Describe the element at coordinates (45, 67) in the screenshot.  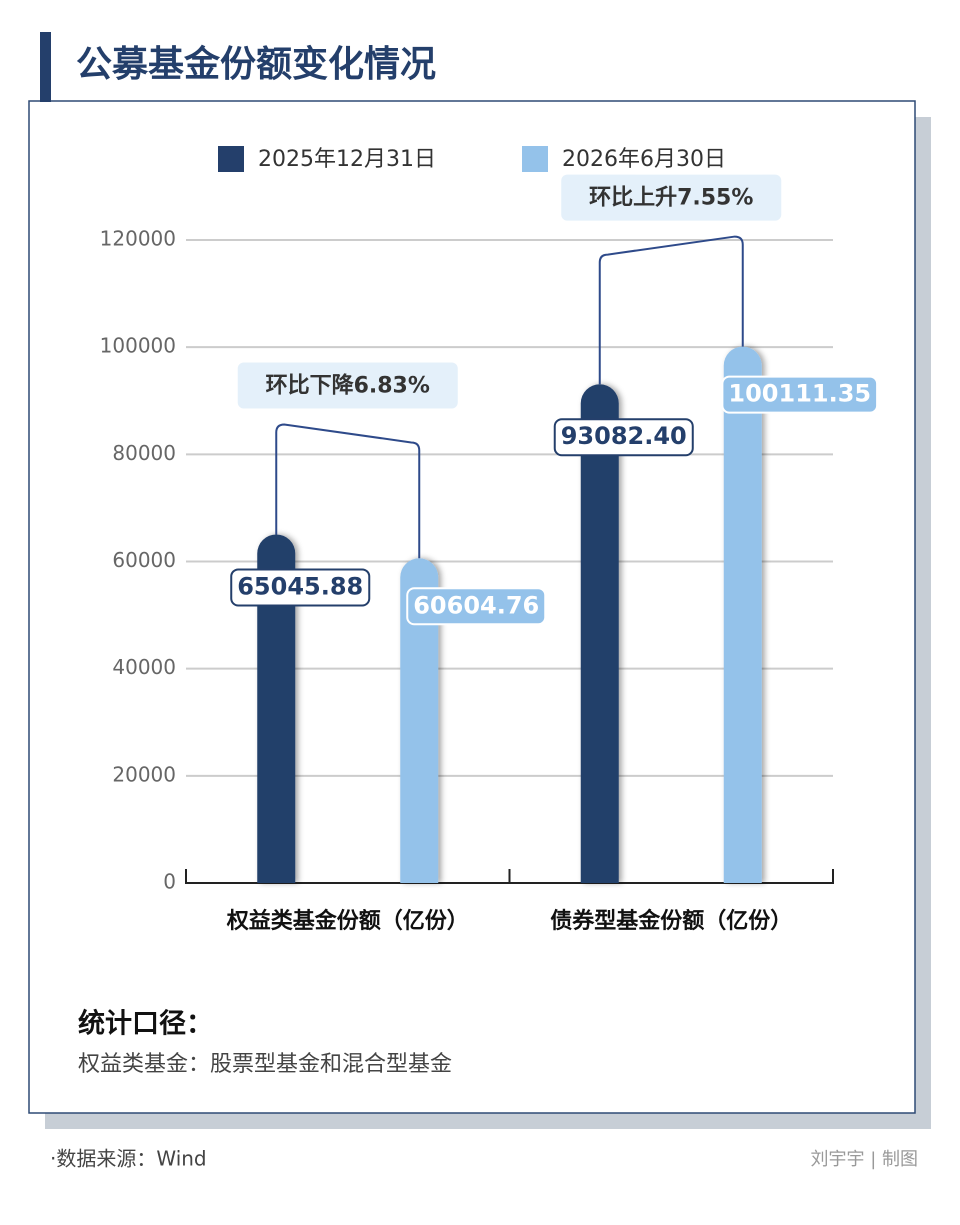
I see `title-bar` at that location.